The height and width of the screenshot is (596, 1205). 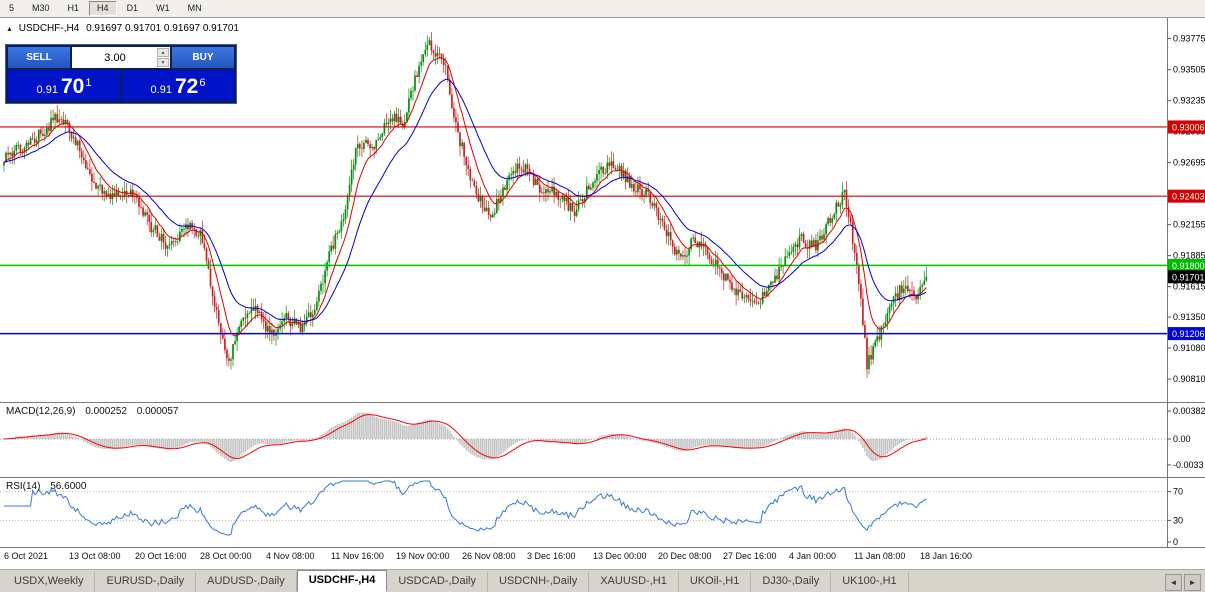 I want to click on macd-signal-value: 0.000057, so click(x=157, y=411).